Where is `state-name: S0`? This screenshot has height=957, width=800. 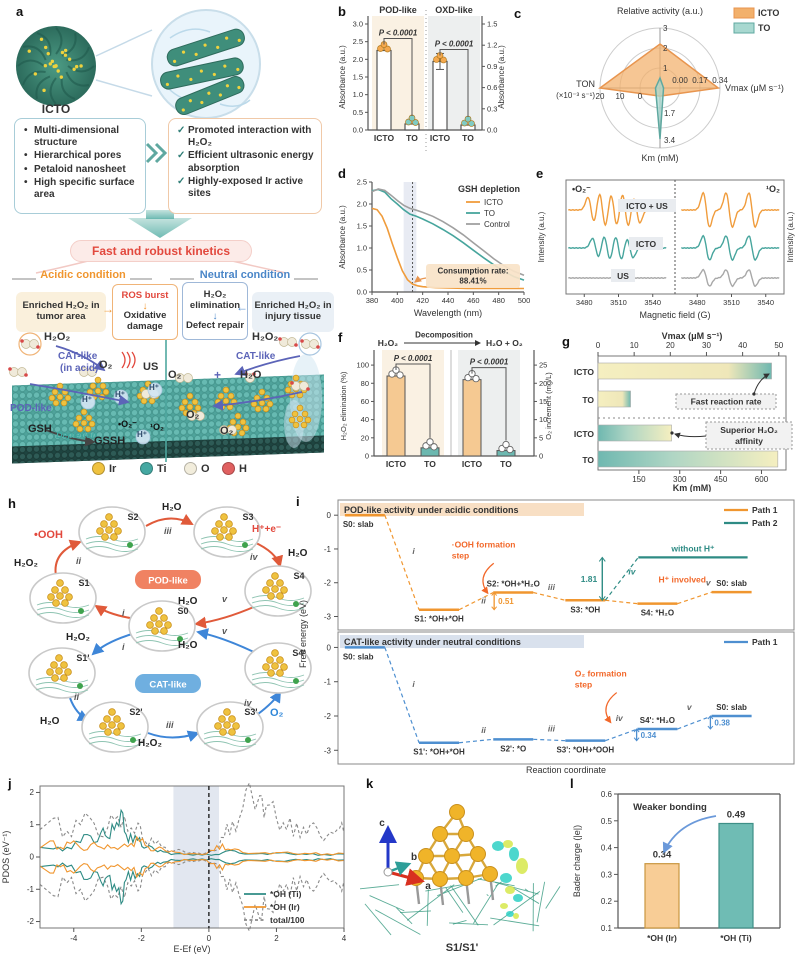 state-name: S0 is located at coordinates (182, 611).